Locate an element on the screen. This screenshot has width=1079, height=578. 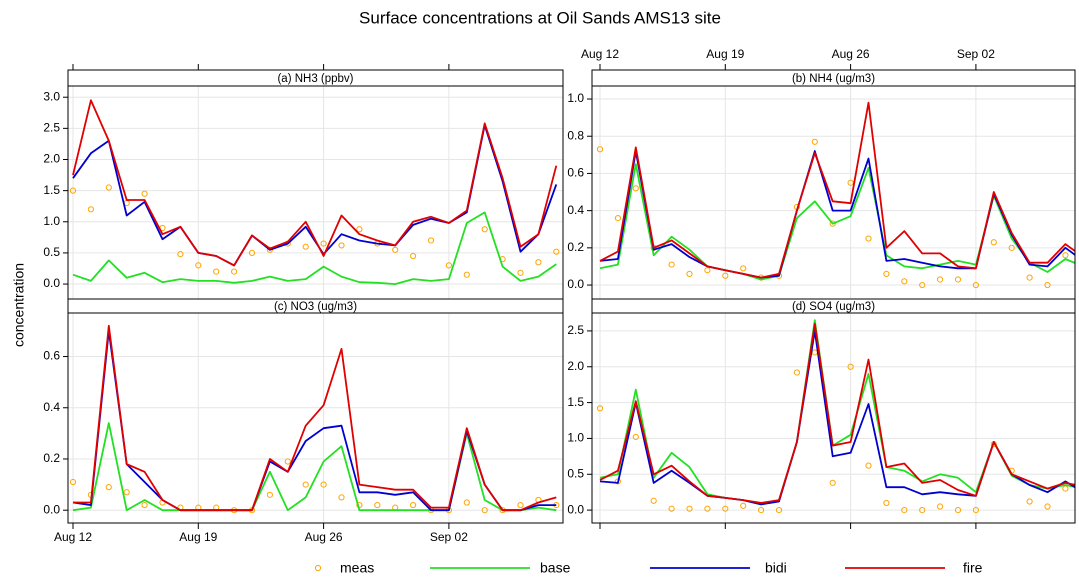
y-tick-label: 0.5 is located at coordinates (51, 252).